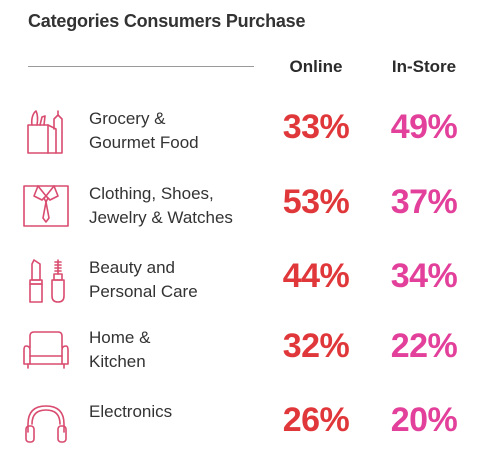  What do you see at coordinates (316, 66) in the screenshot?
I see `column-header-online: Online` at bounding box center [316, 66].